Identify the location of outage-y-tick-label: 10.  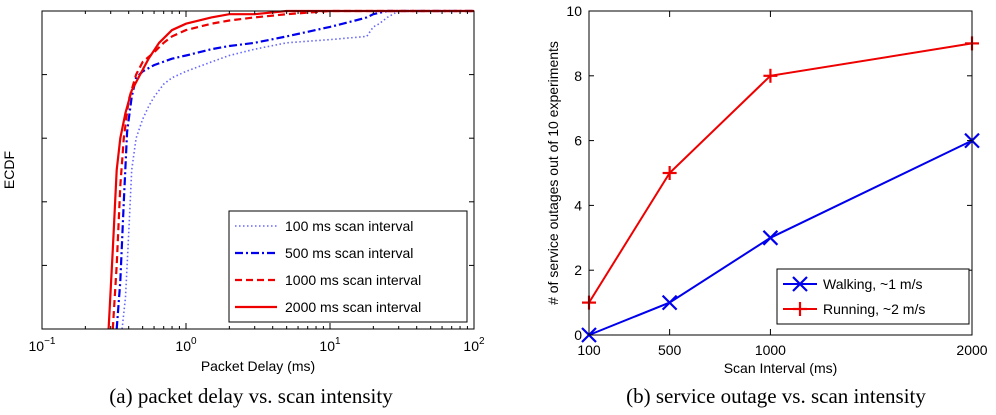
(574, 11).